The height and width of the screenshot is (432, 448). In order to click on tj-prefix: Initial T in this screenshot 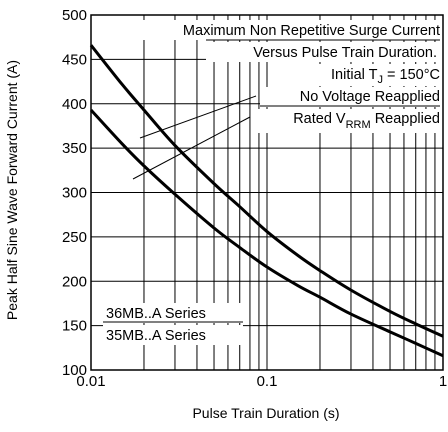, I will do `click(354, 75)`.